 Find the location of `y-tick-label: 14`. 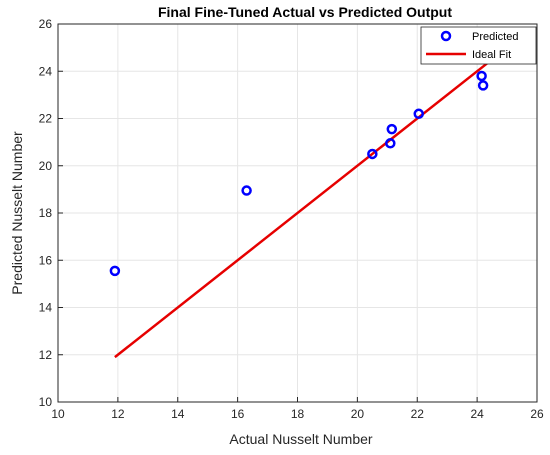

y-tick-label: 14 is located at coordinates (46, 308).